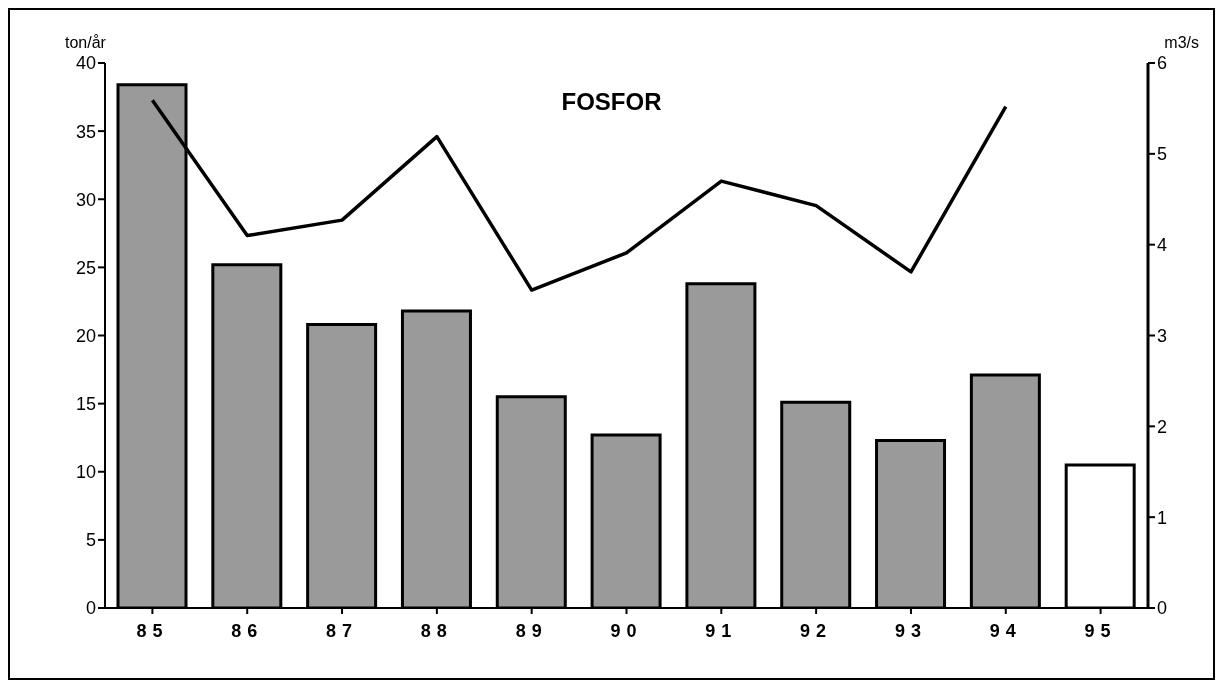 Image resolution: width=1223 pixels, height=688 pixels. I want to click on y2-tick-label: 1, so click(1162, 517).